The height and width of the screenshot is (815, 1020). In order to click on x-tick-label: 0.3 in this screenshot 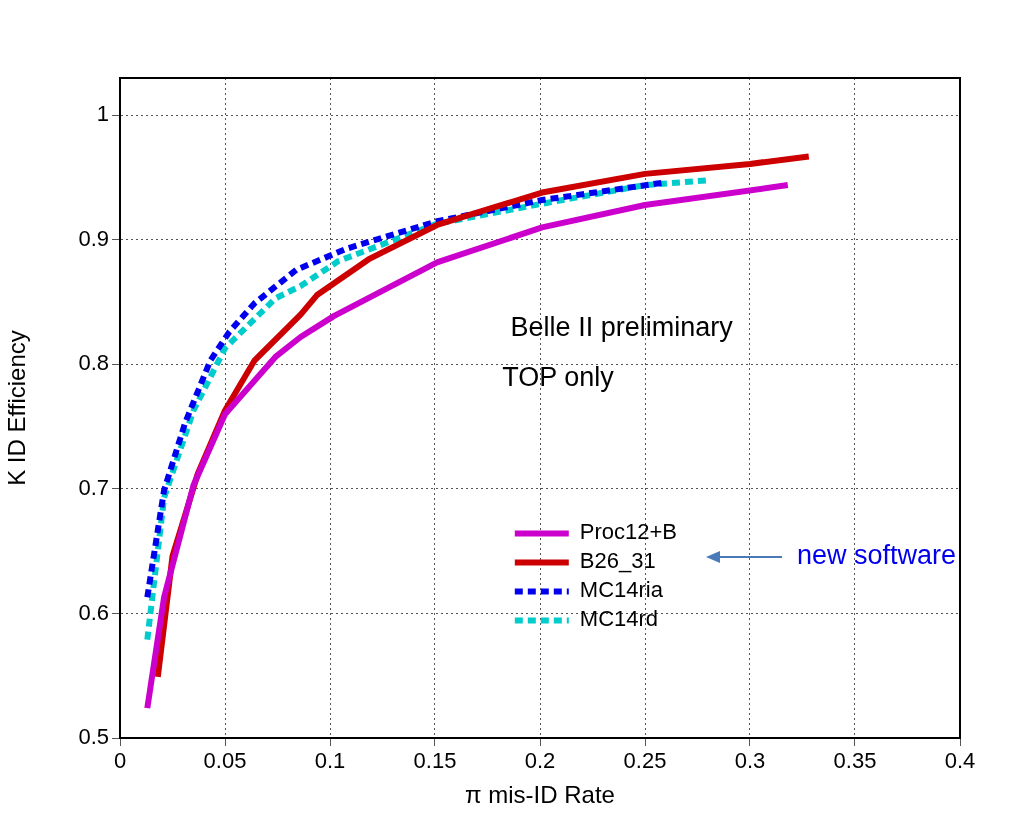, I will do `click(750, 761)`.